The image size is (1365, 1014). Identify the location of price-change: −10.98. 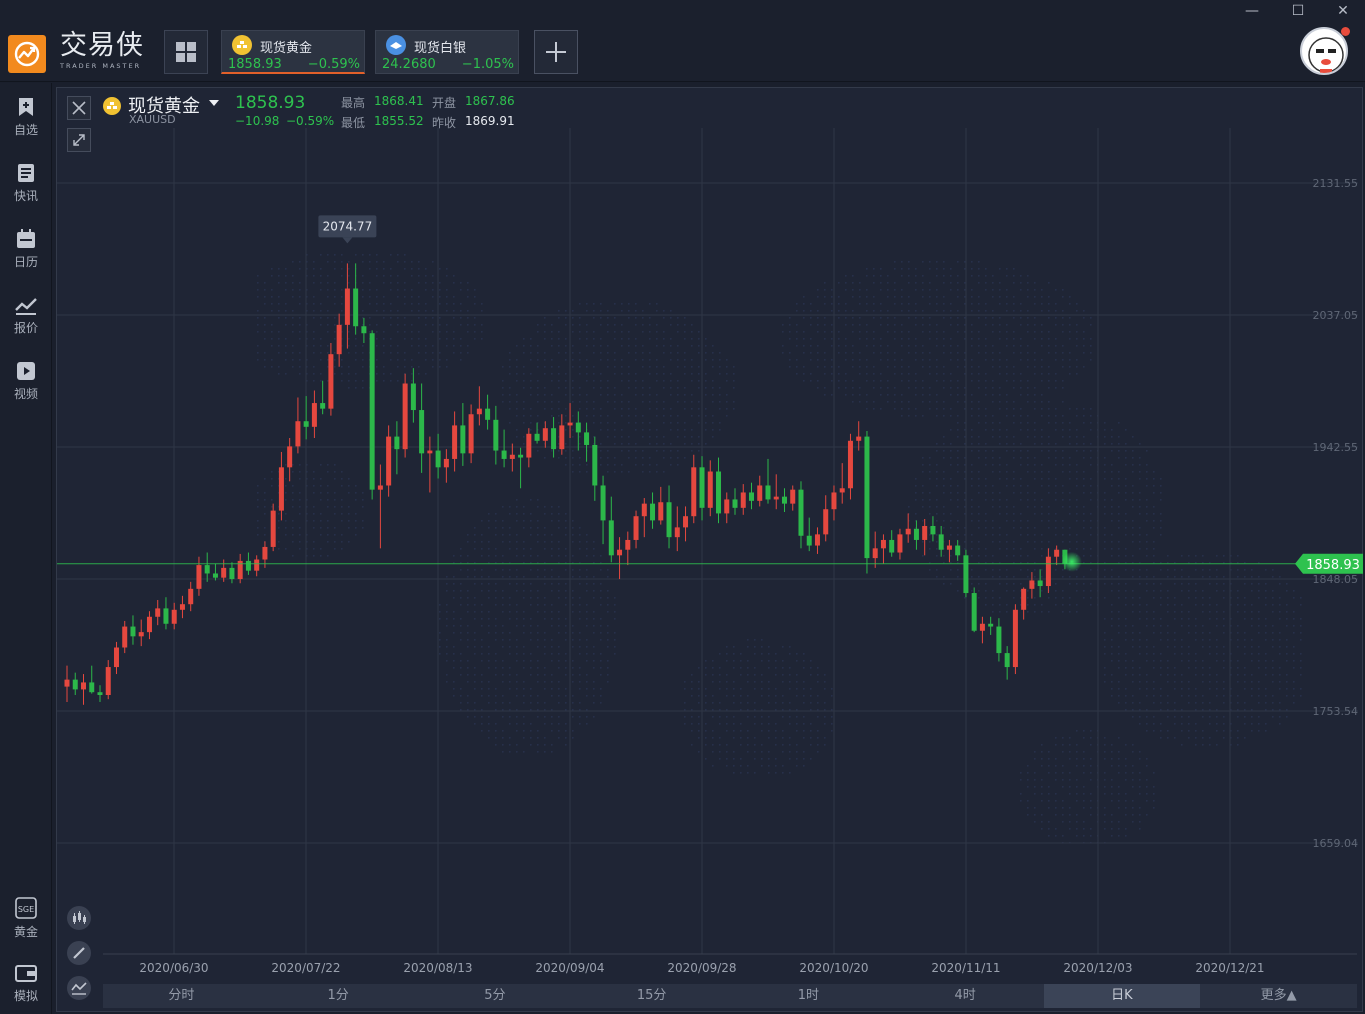
(257, 121).